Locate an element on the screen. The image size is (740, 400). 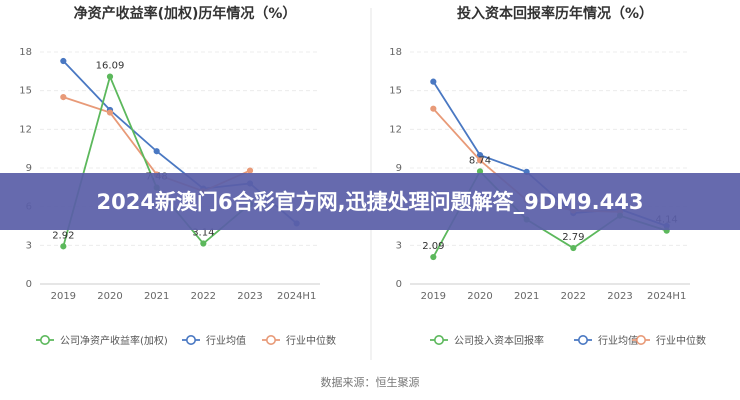
chart-title: 净资产收益率(加权)历年情况（%） is located at coordinates (185, 13).